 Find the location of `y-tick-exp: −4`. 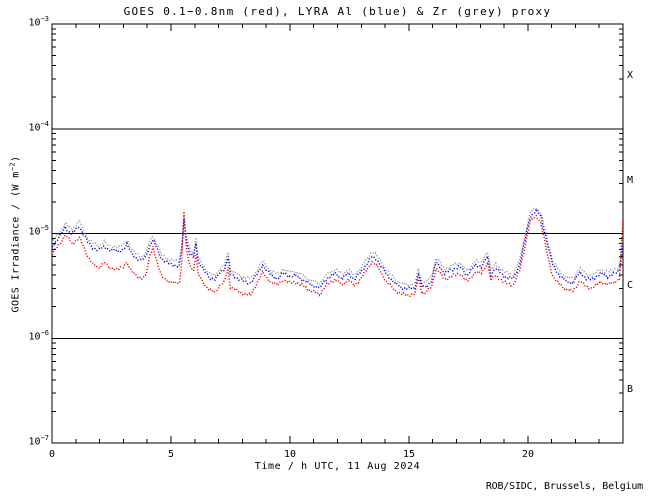

y-tick-exp: −4 is located at coordinates (44, 124).